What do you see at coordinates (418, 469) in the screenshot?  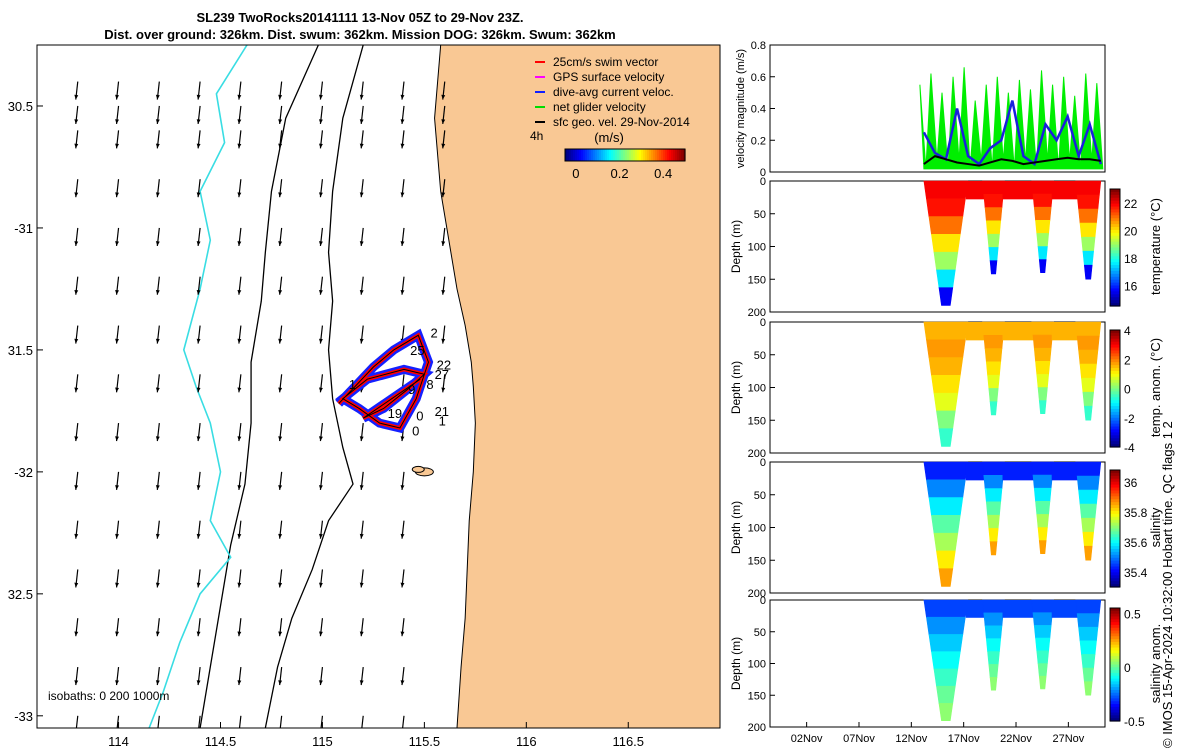 I see `island-rottnest` at bounding box center [418, 469].